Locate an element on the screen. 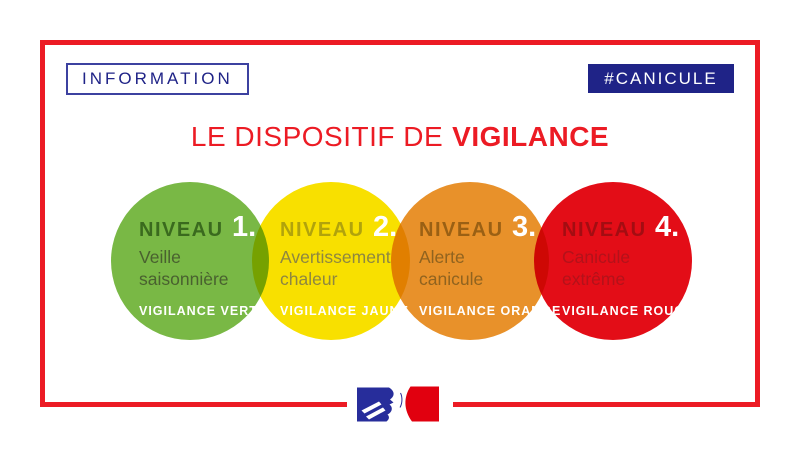  level-3-circle is located at coordinates (470, 261).